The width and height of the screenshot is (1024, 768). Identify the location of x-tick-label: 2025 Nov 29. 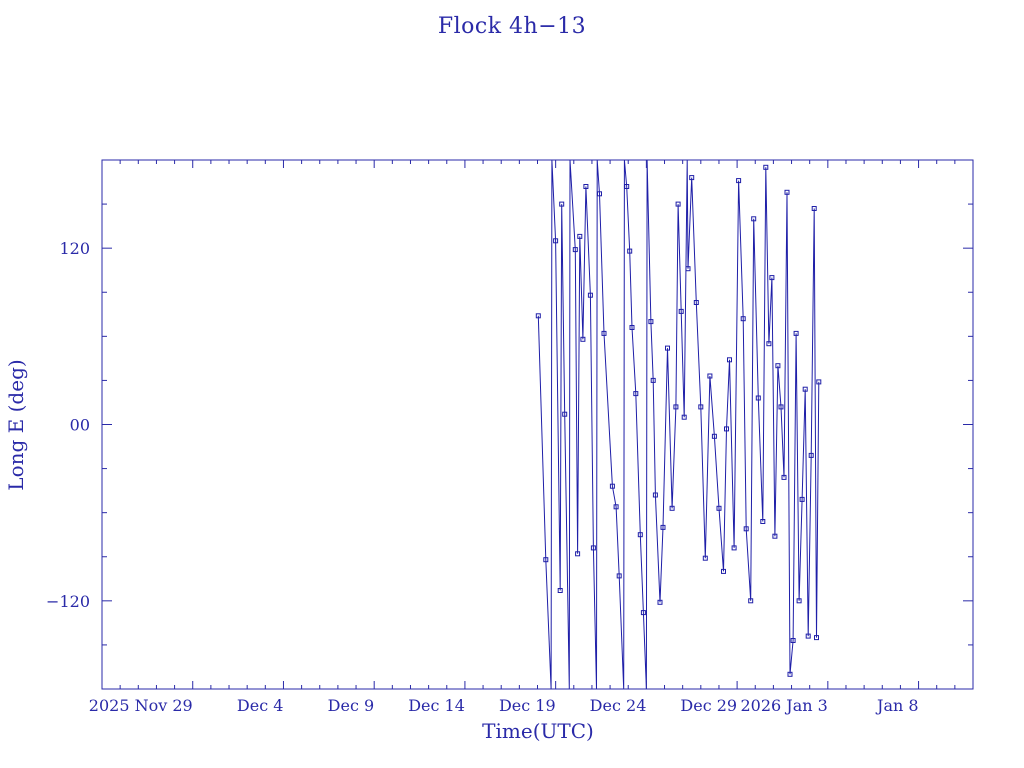
(141, 705).